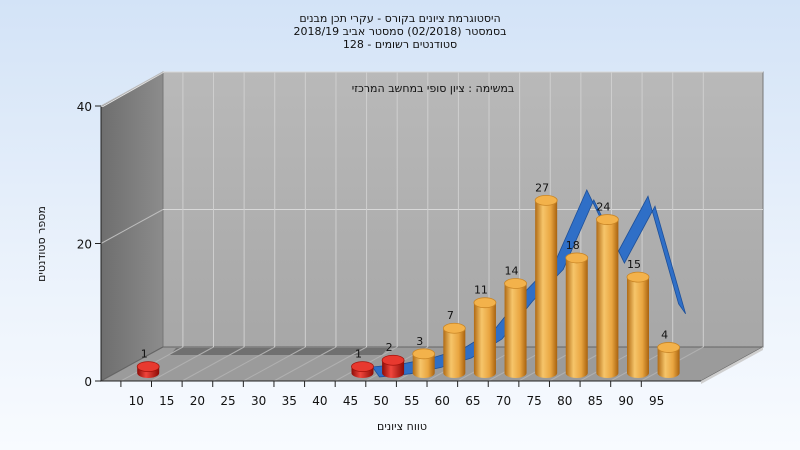 Image resolution: width=800 pixels, height=450 pixels. What do you see at coordinates (595, 401) in the screenshot?
I see `x-tick-label: 85` at bounding box center [595, 401].